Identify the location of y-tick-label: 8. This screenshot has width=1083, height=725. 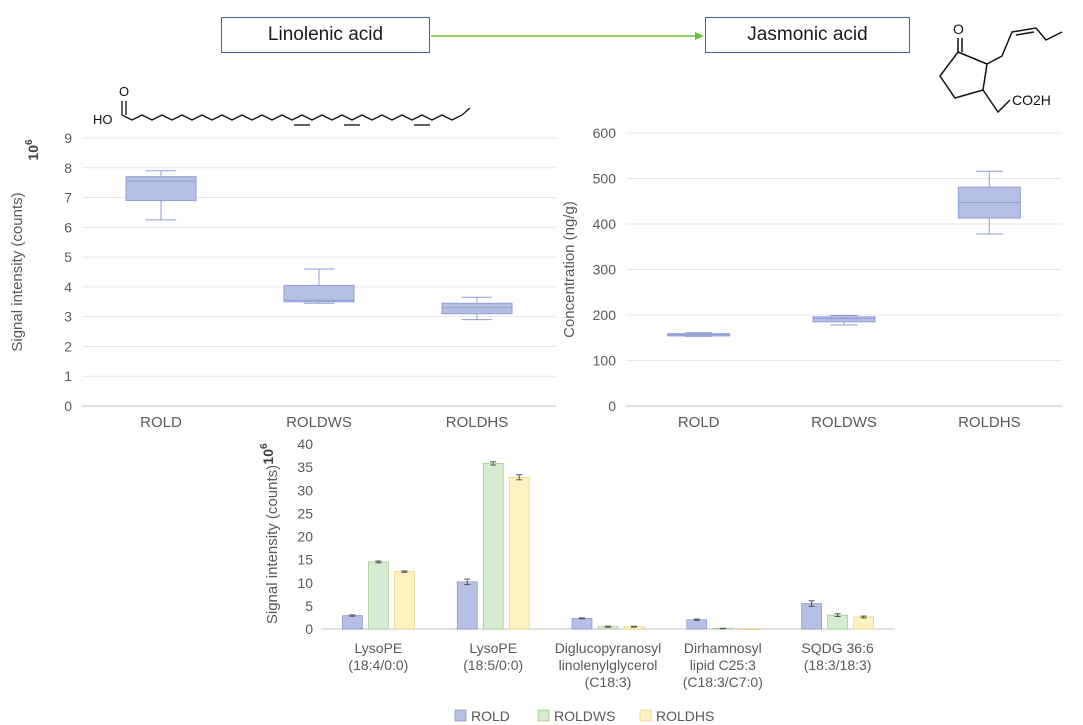
(68, 168).